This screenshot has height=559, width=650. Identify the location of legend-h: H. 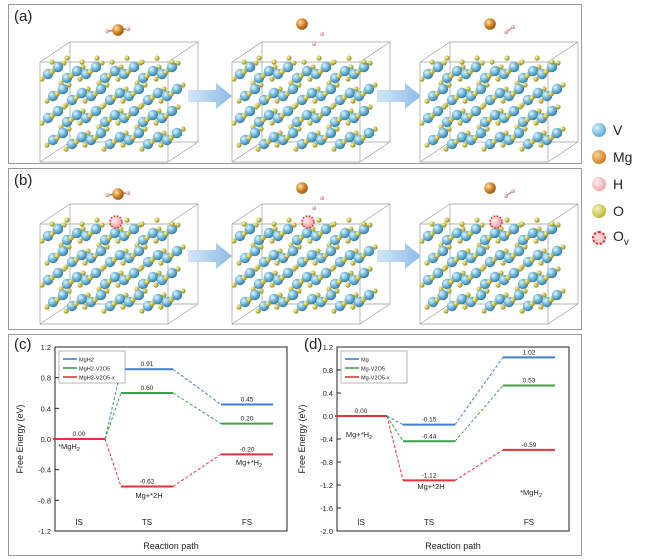
(607, 184).